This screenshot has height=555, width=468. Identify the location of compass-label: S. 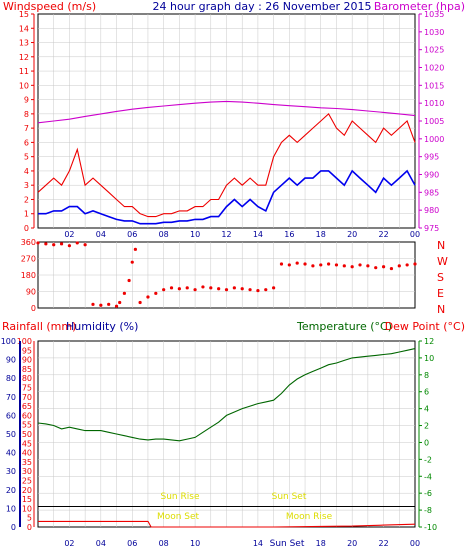
(440, 277).